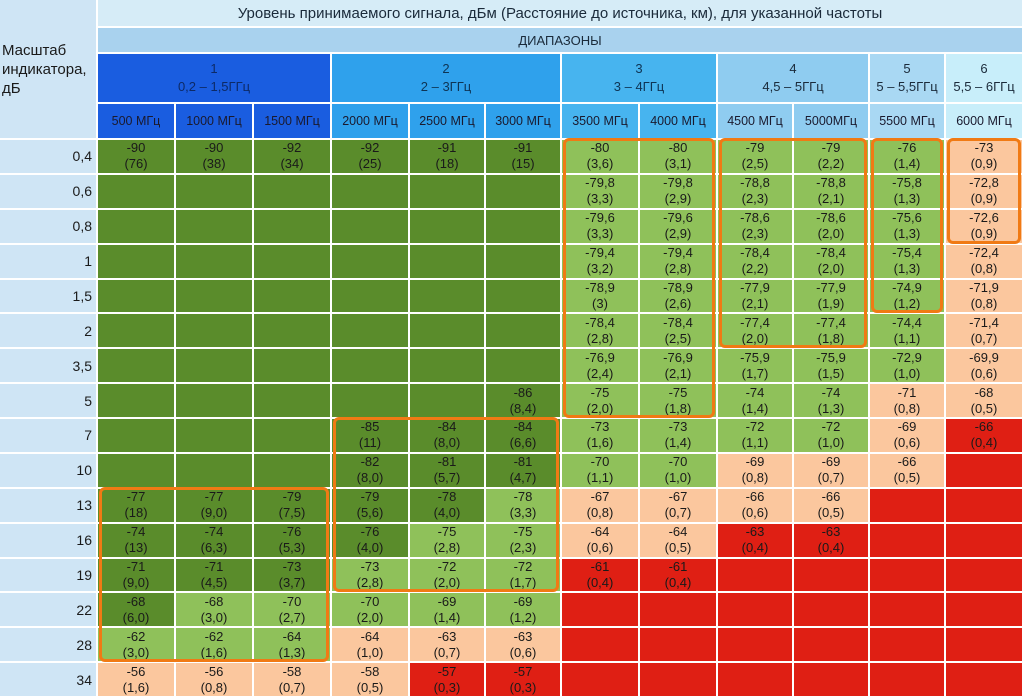 This screenshot has width=1024, height=698. Describe the element at coordinates (908, 401) in the screenshot. I see `signal-cell: -71 (0,8)` at that location.